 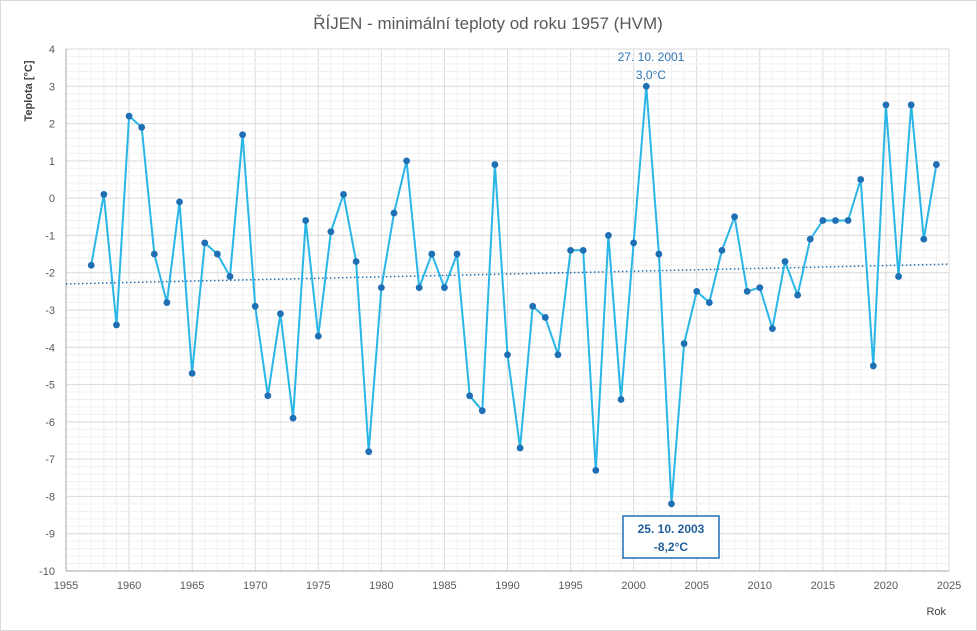 What do you see at coordinates (318, 586) in the screenshot?
I see `x-tick-label: 1975` at bounding box center [318, 586].